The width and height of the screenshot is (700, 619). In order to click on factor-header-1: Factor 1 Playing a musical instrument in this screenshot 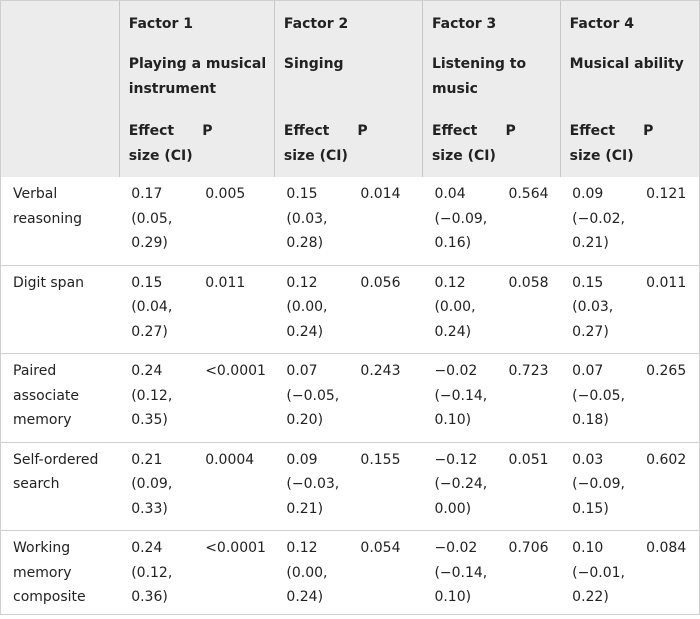, I will do `click(196, 56)`.